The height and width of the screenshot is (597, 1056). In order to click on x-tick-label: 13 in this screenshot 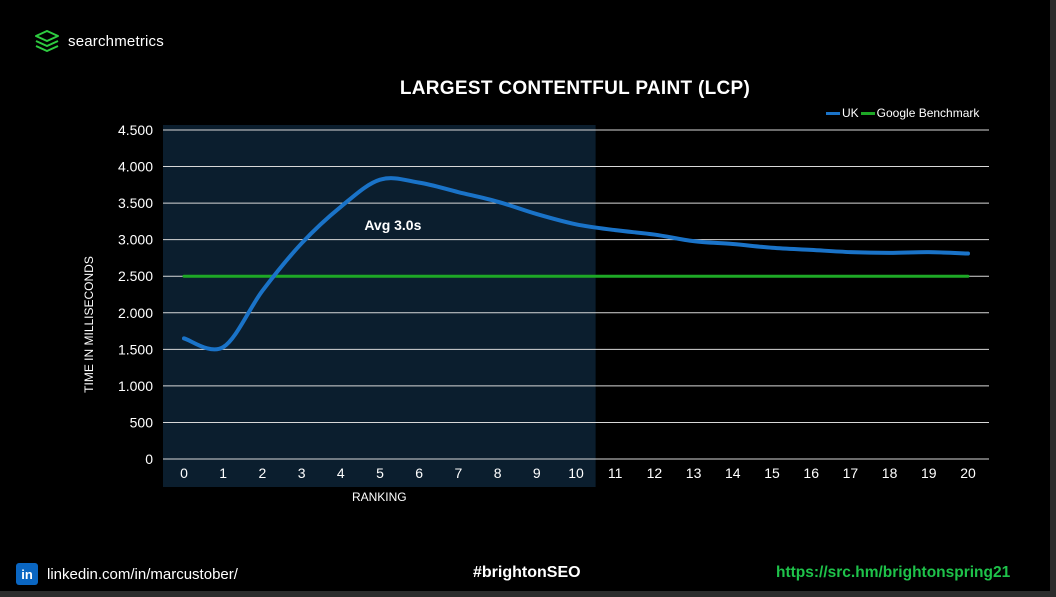, I will do `click(694, 473)`.